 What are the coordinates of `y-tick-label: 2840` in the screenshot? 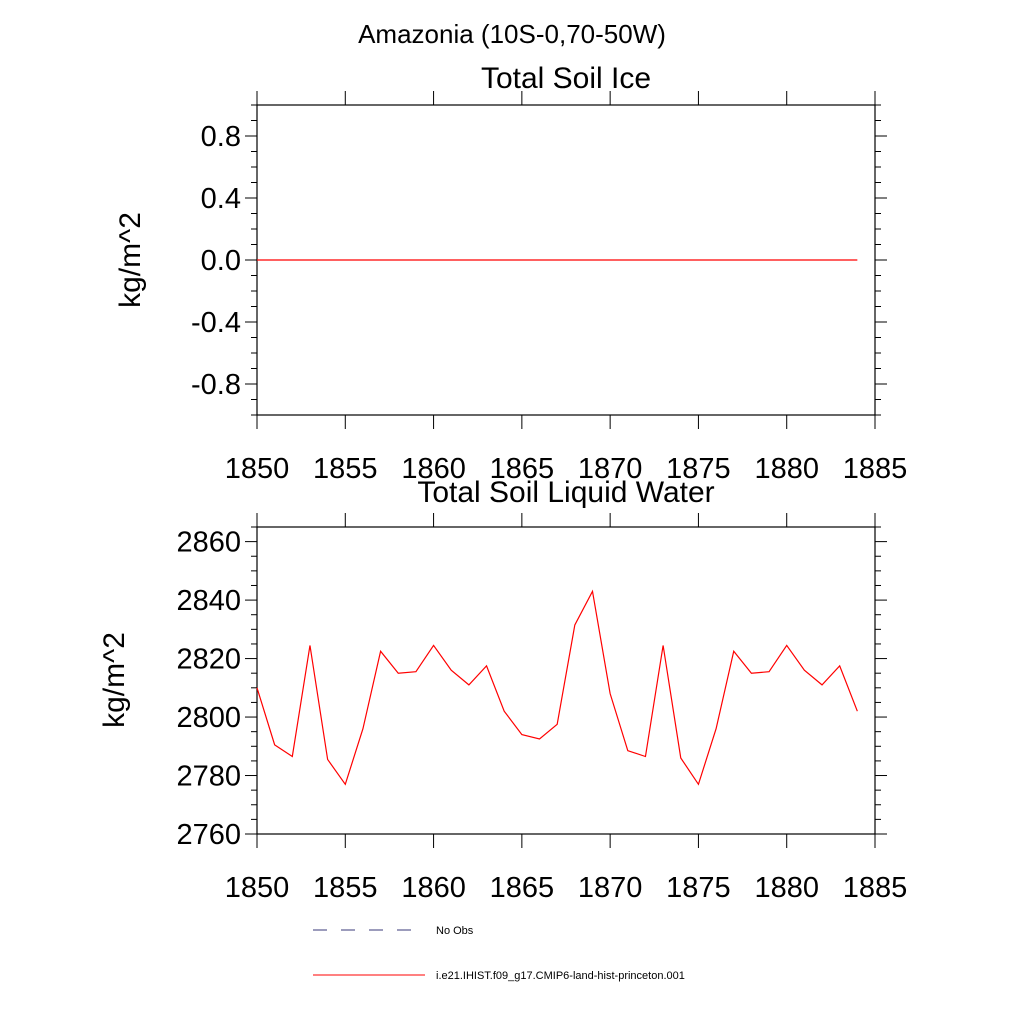 It's located at (208, 601).